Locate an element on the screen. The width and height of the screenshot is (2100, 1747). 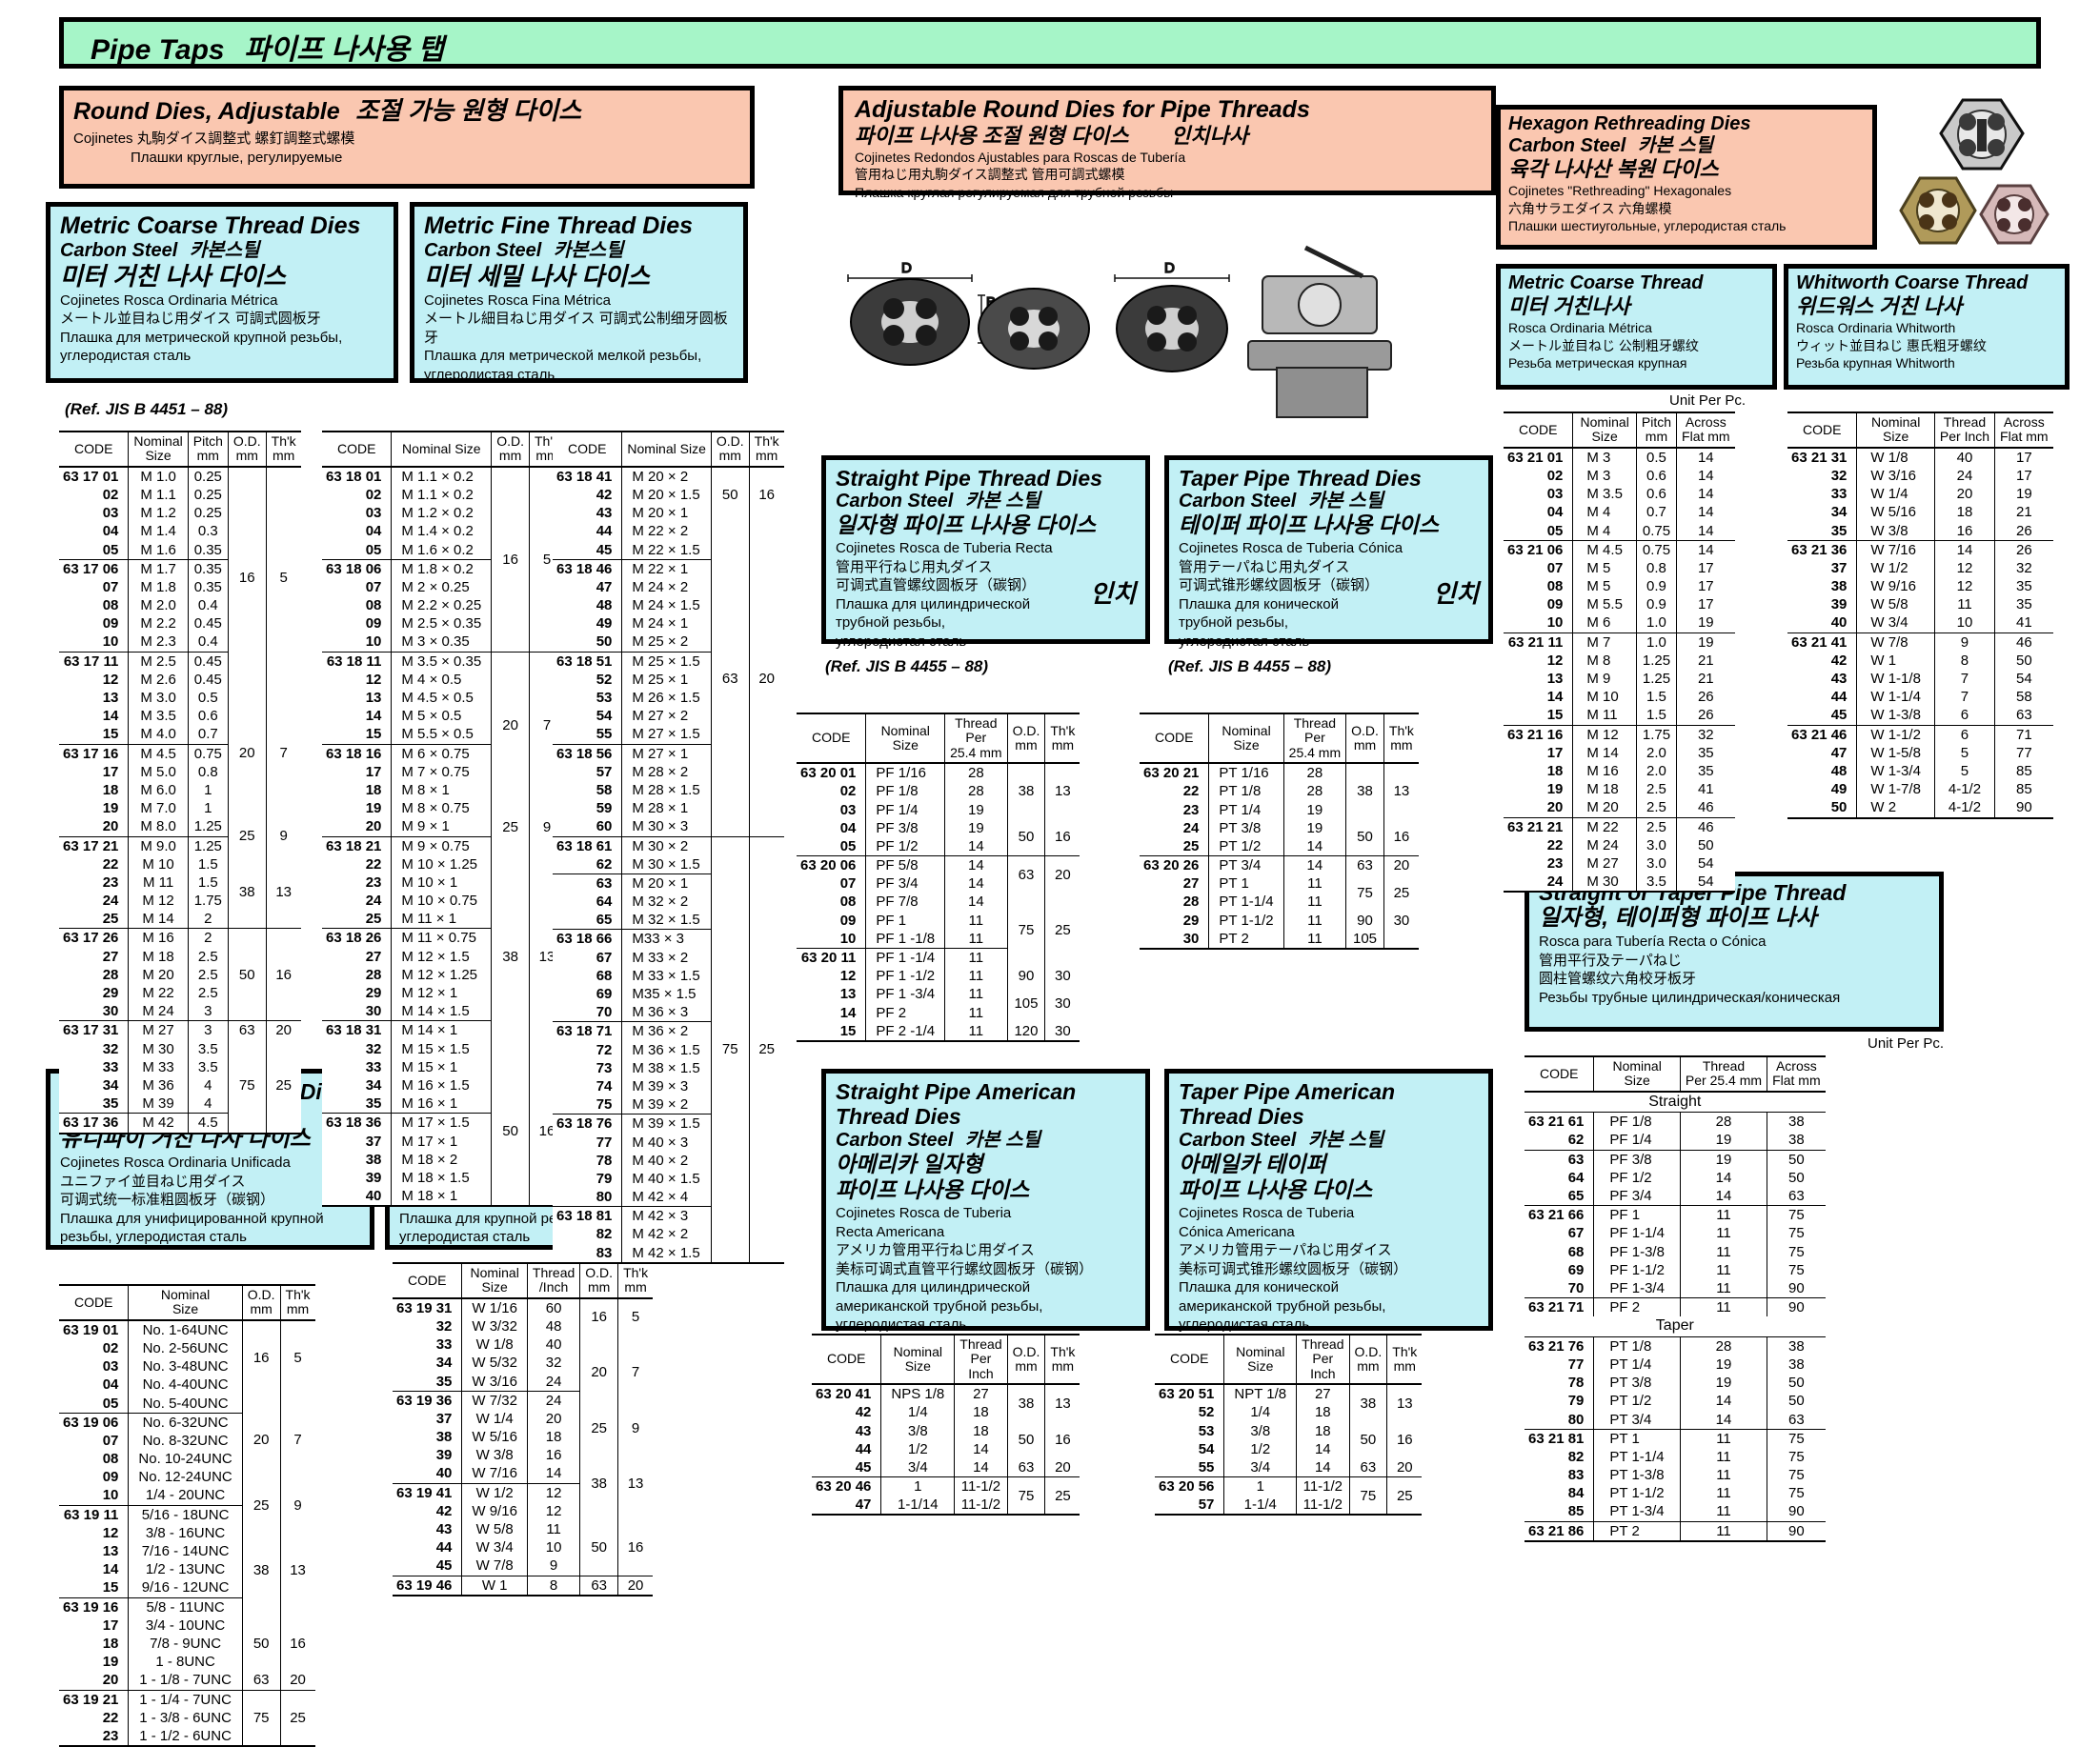
cell-code: 79 is located at coordinates (1560, 1401).